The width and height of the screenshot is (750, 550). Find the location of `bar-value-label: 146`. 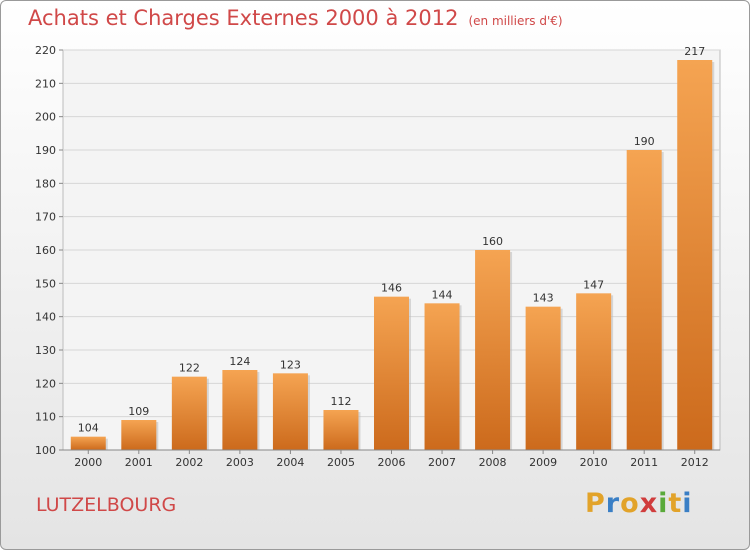

bar-value-label: 146 is located at coordinates (391, 288).